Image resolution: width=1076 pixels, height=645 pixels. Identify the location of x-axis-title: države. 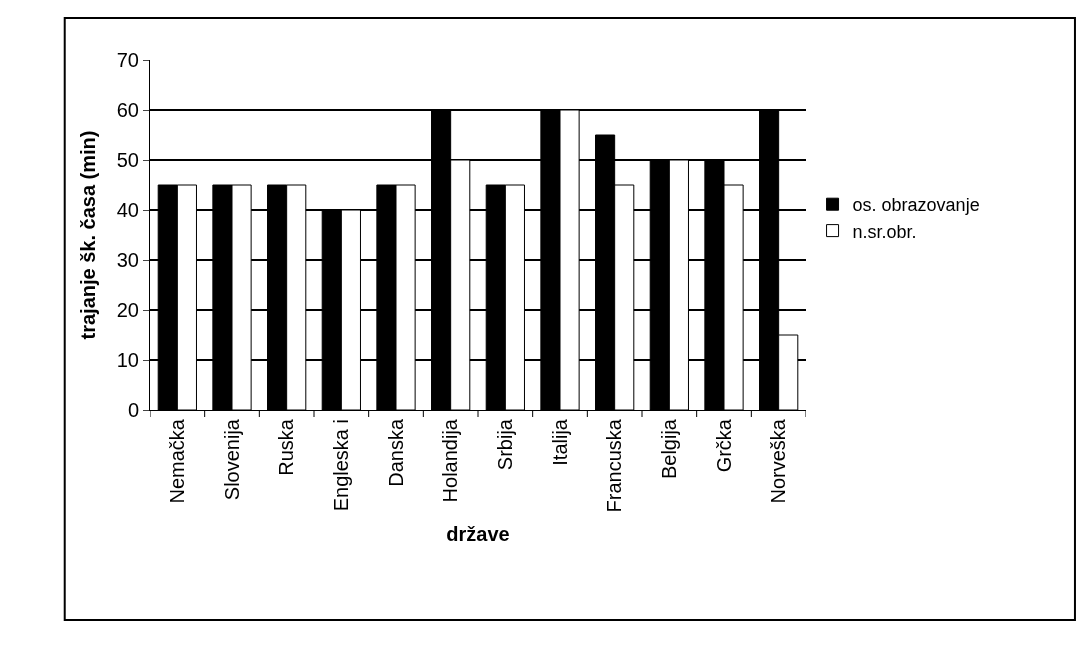
(478, 533).